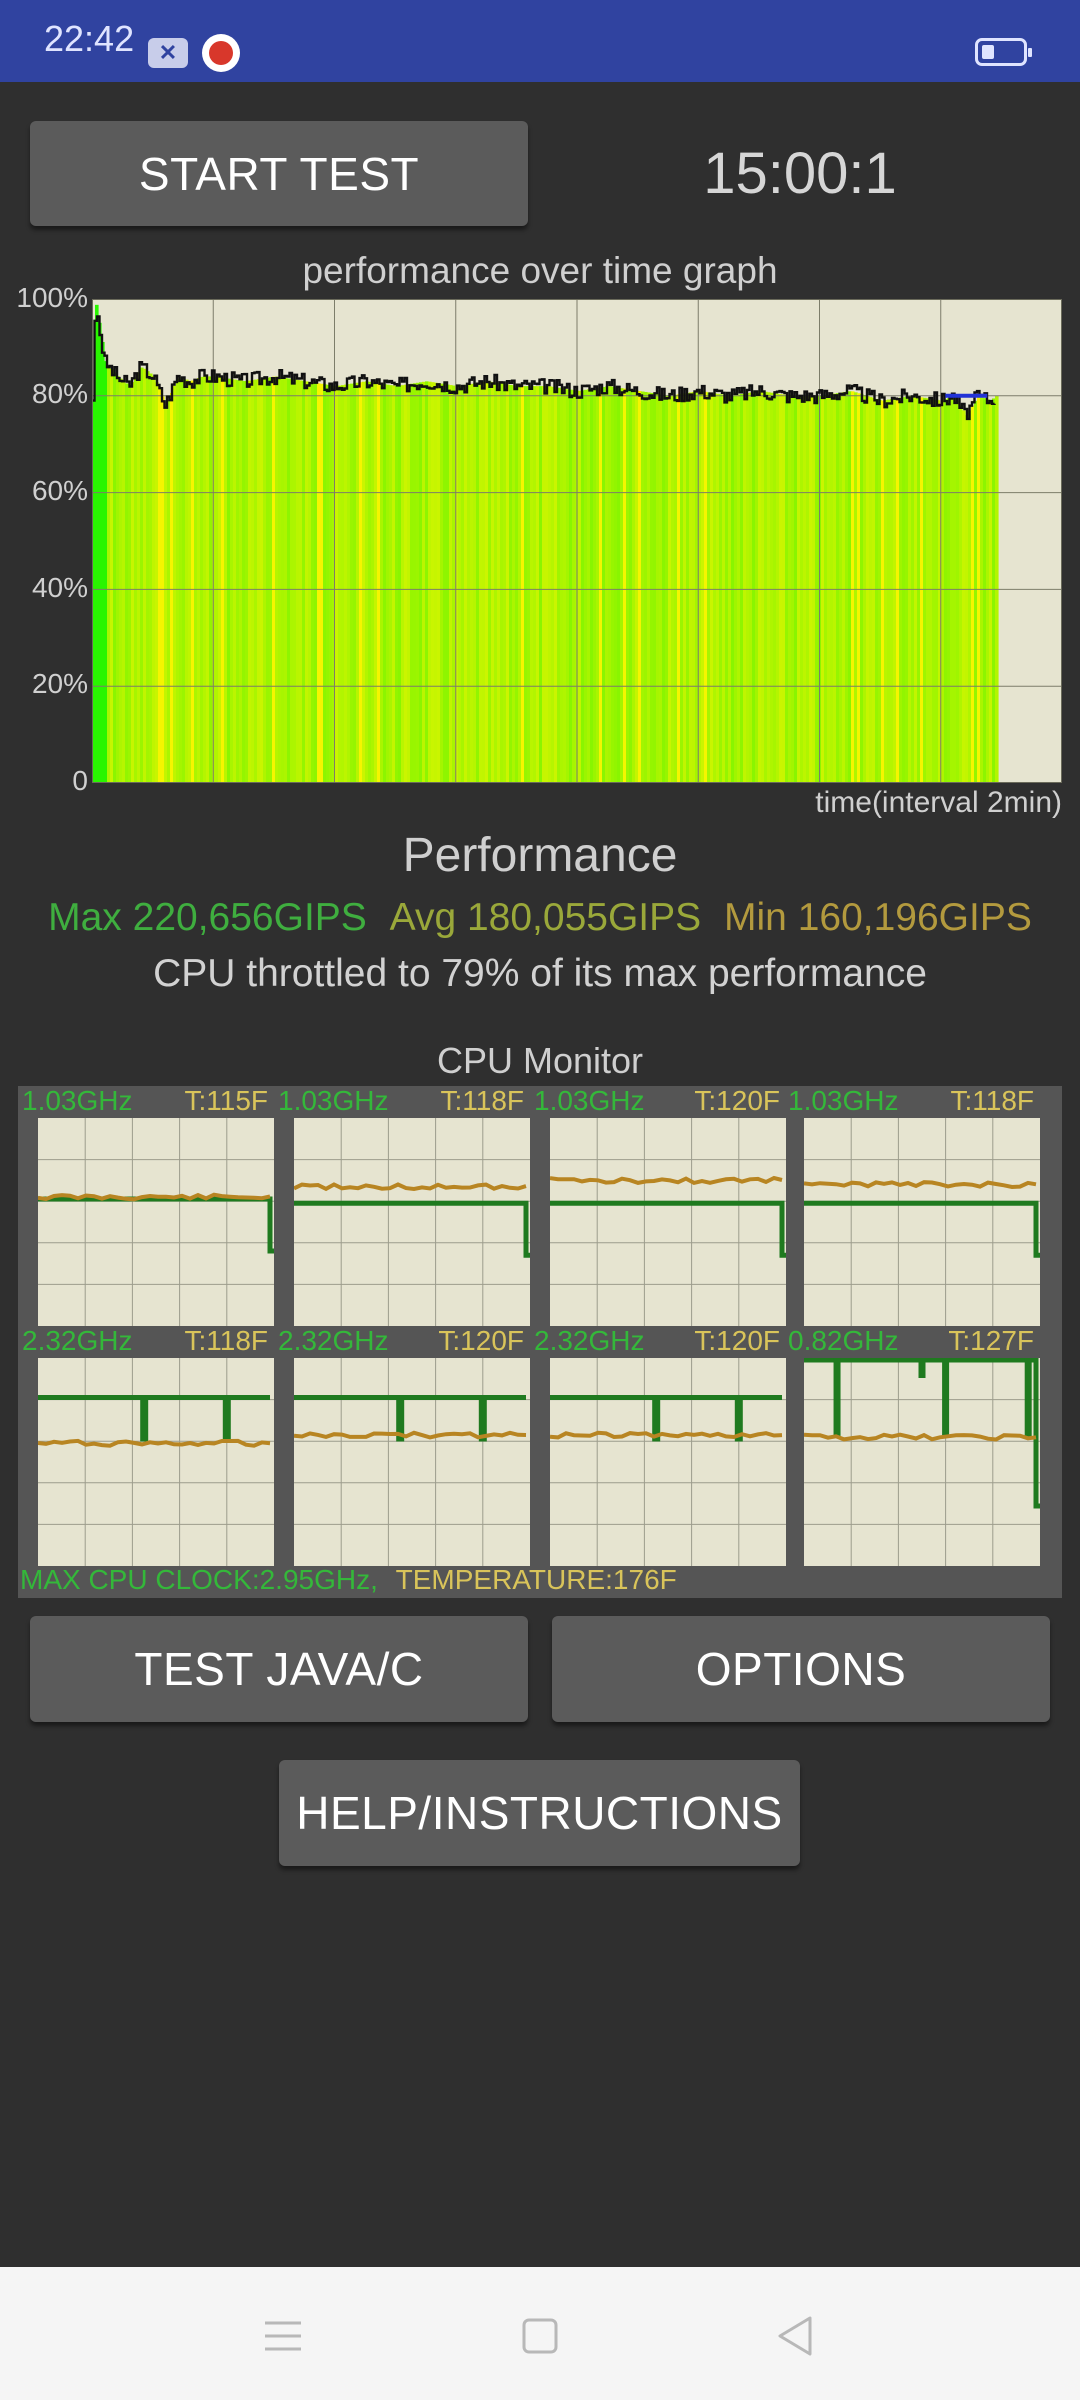  What do you see at coordinates (540, 855) in the screenshot?
I see `performance-title: Performance` at bounding box center [540, 855].